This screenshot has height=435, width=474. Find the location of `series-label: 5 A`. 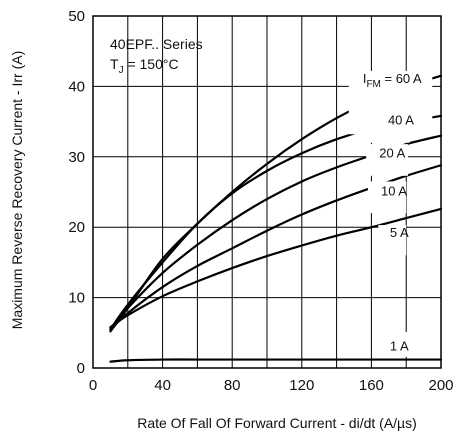

series-label: 5 A is located at coordinates (399, 232).